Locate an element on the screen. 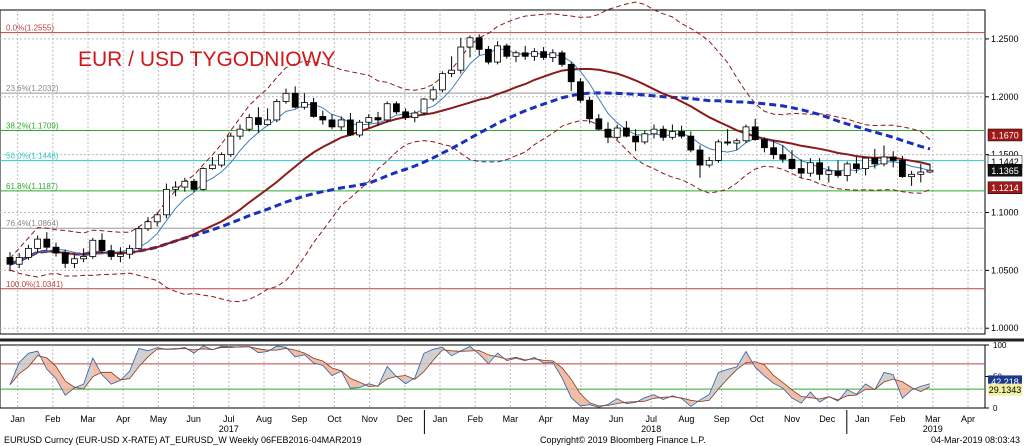 Image resolution: width=1024 pixels, height=446 pixels. value-tag-label: 1.1365 is located at coordinates (1005, 171).